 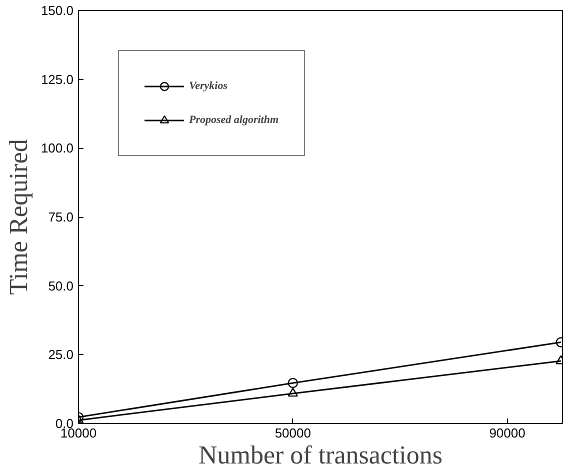 I want to click on x-tick-label: 50000, so click(x=292, y=433).